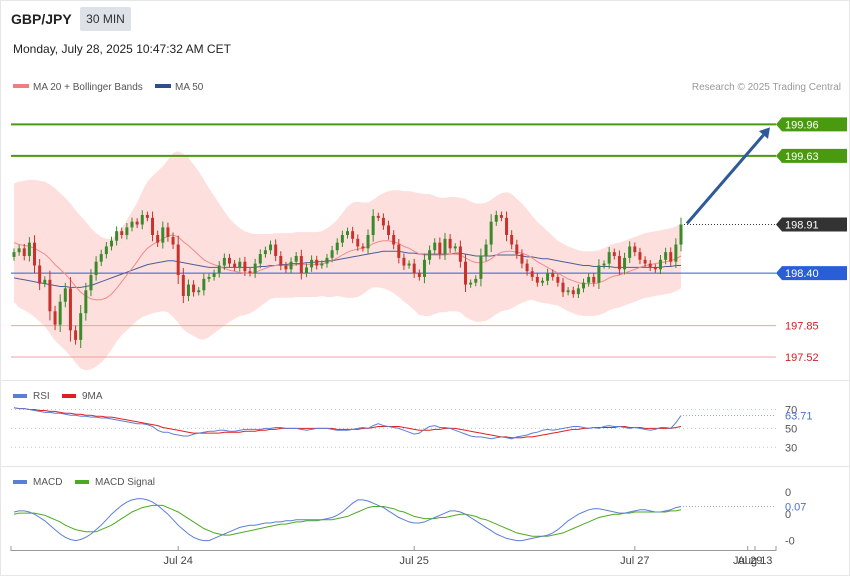 Image resolution: width=850 pixels, height=576 pixels. I want to click on level-label-197.85: 197.85, so click(802, 327).